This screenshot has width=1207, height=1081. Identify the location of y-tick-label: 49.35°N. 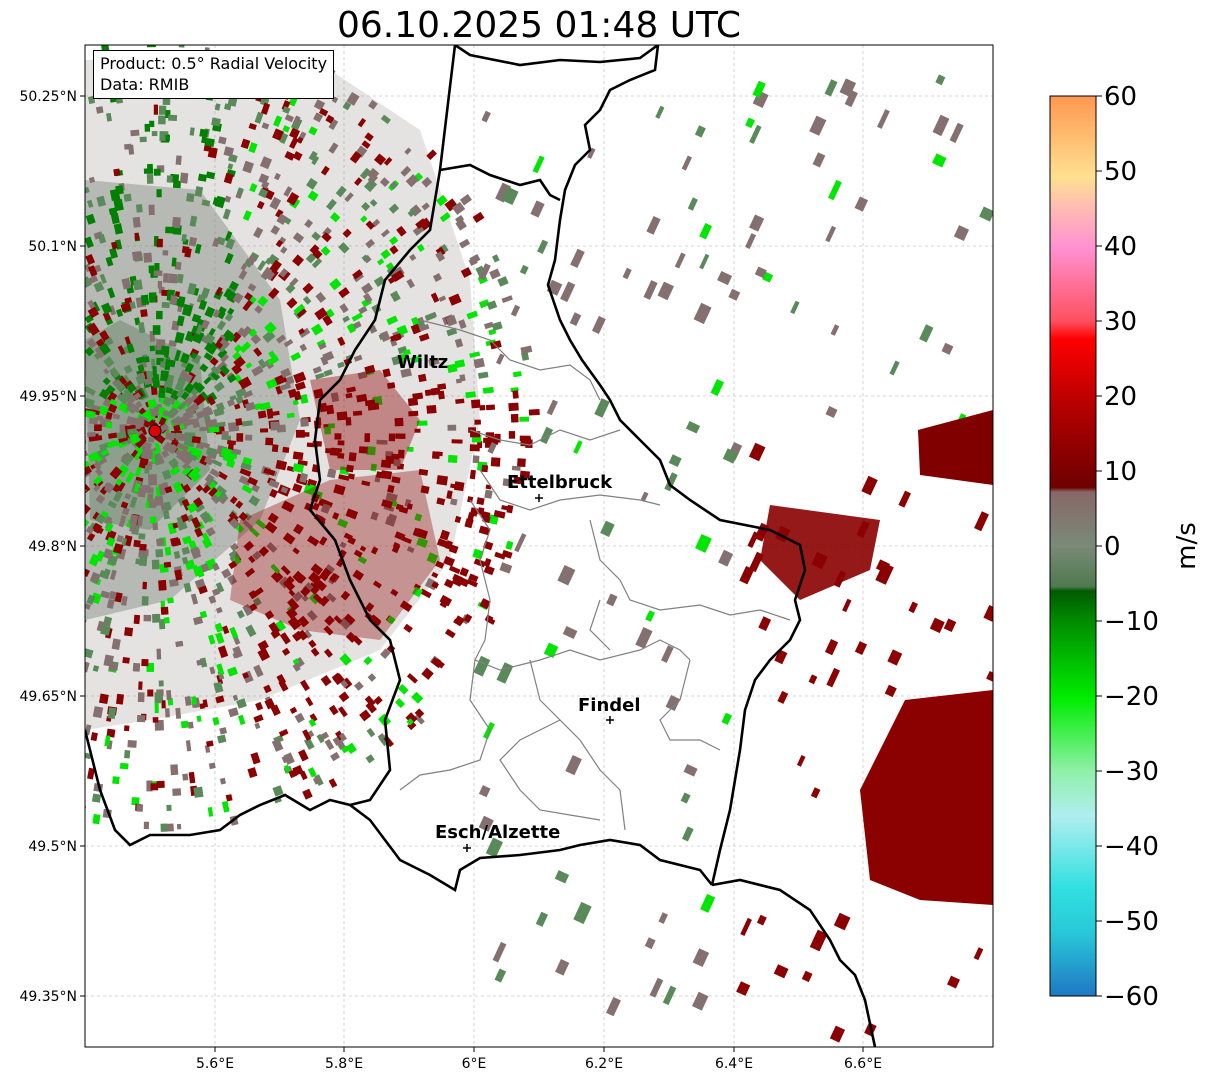
(48, 997).